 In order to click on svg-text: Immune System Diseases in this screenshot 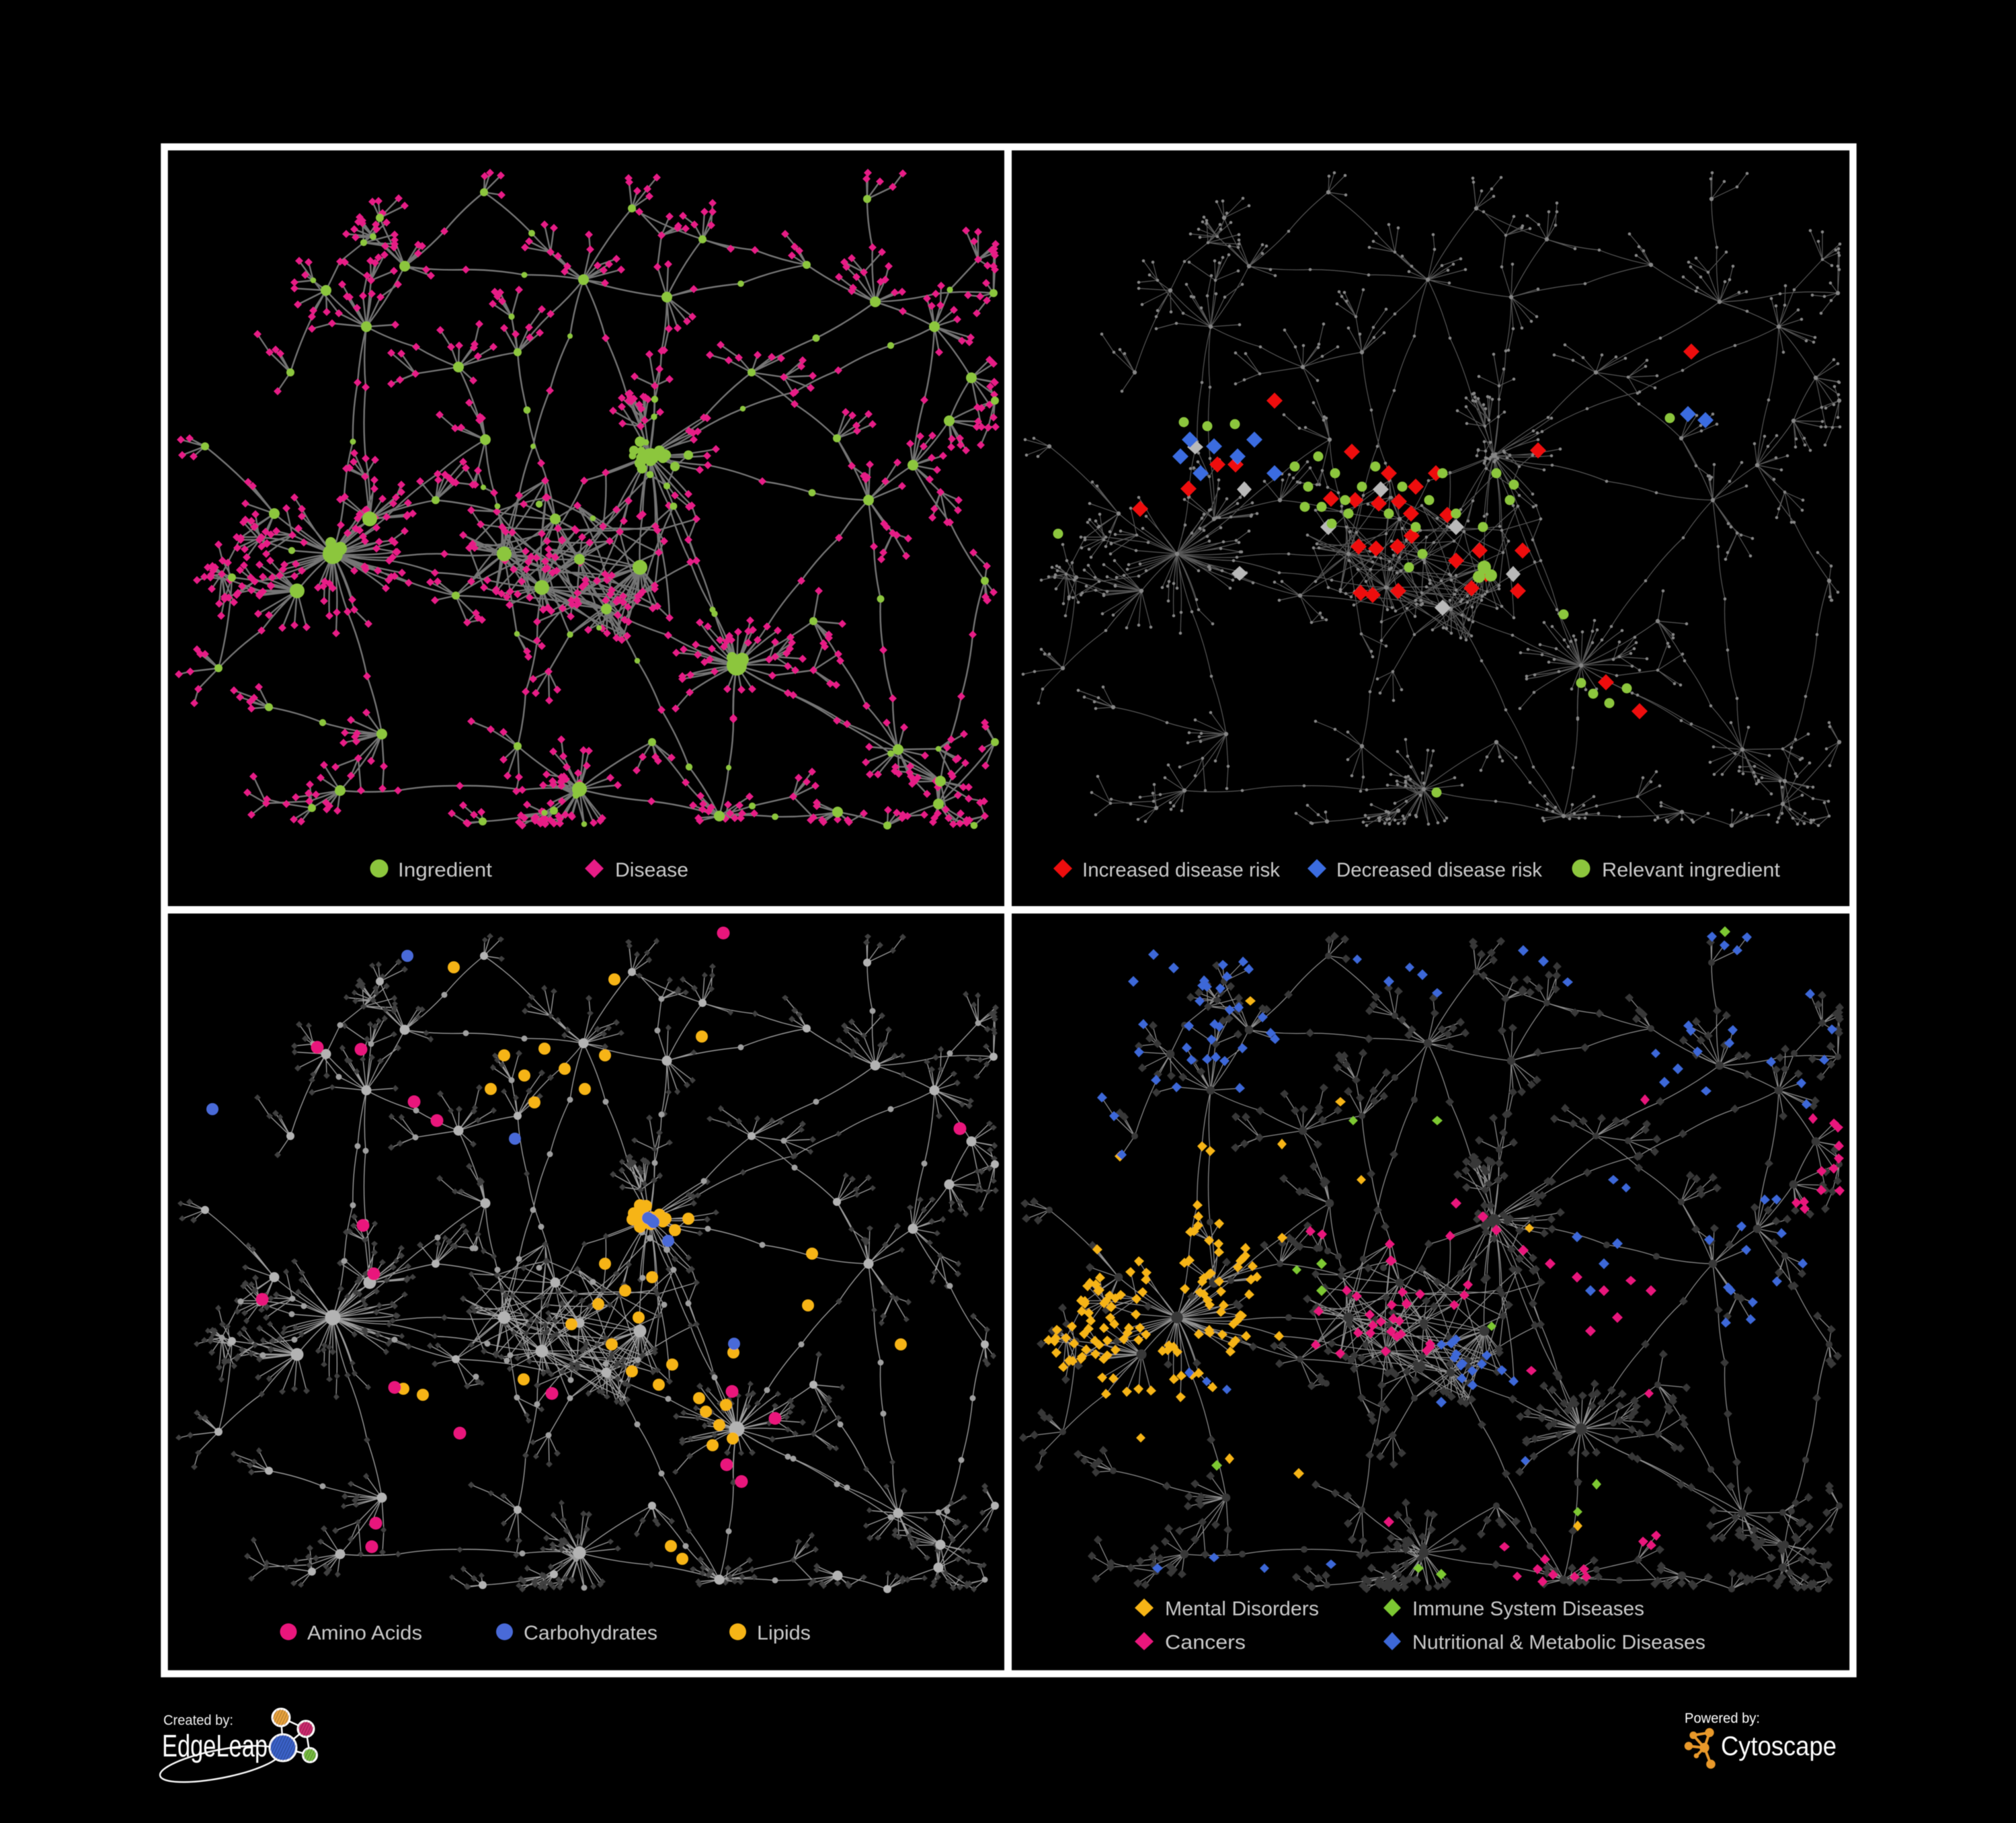, I will do `click(1528, 1609)`.